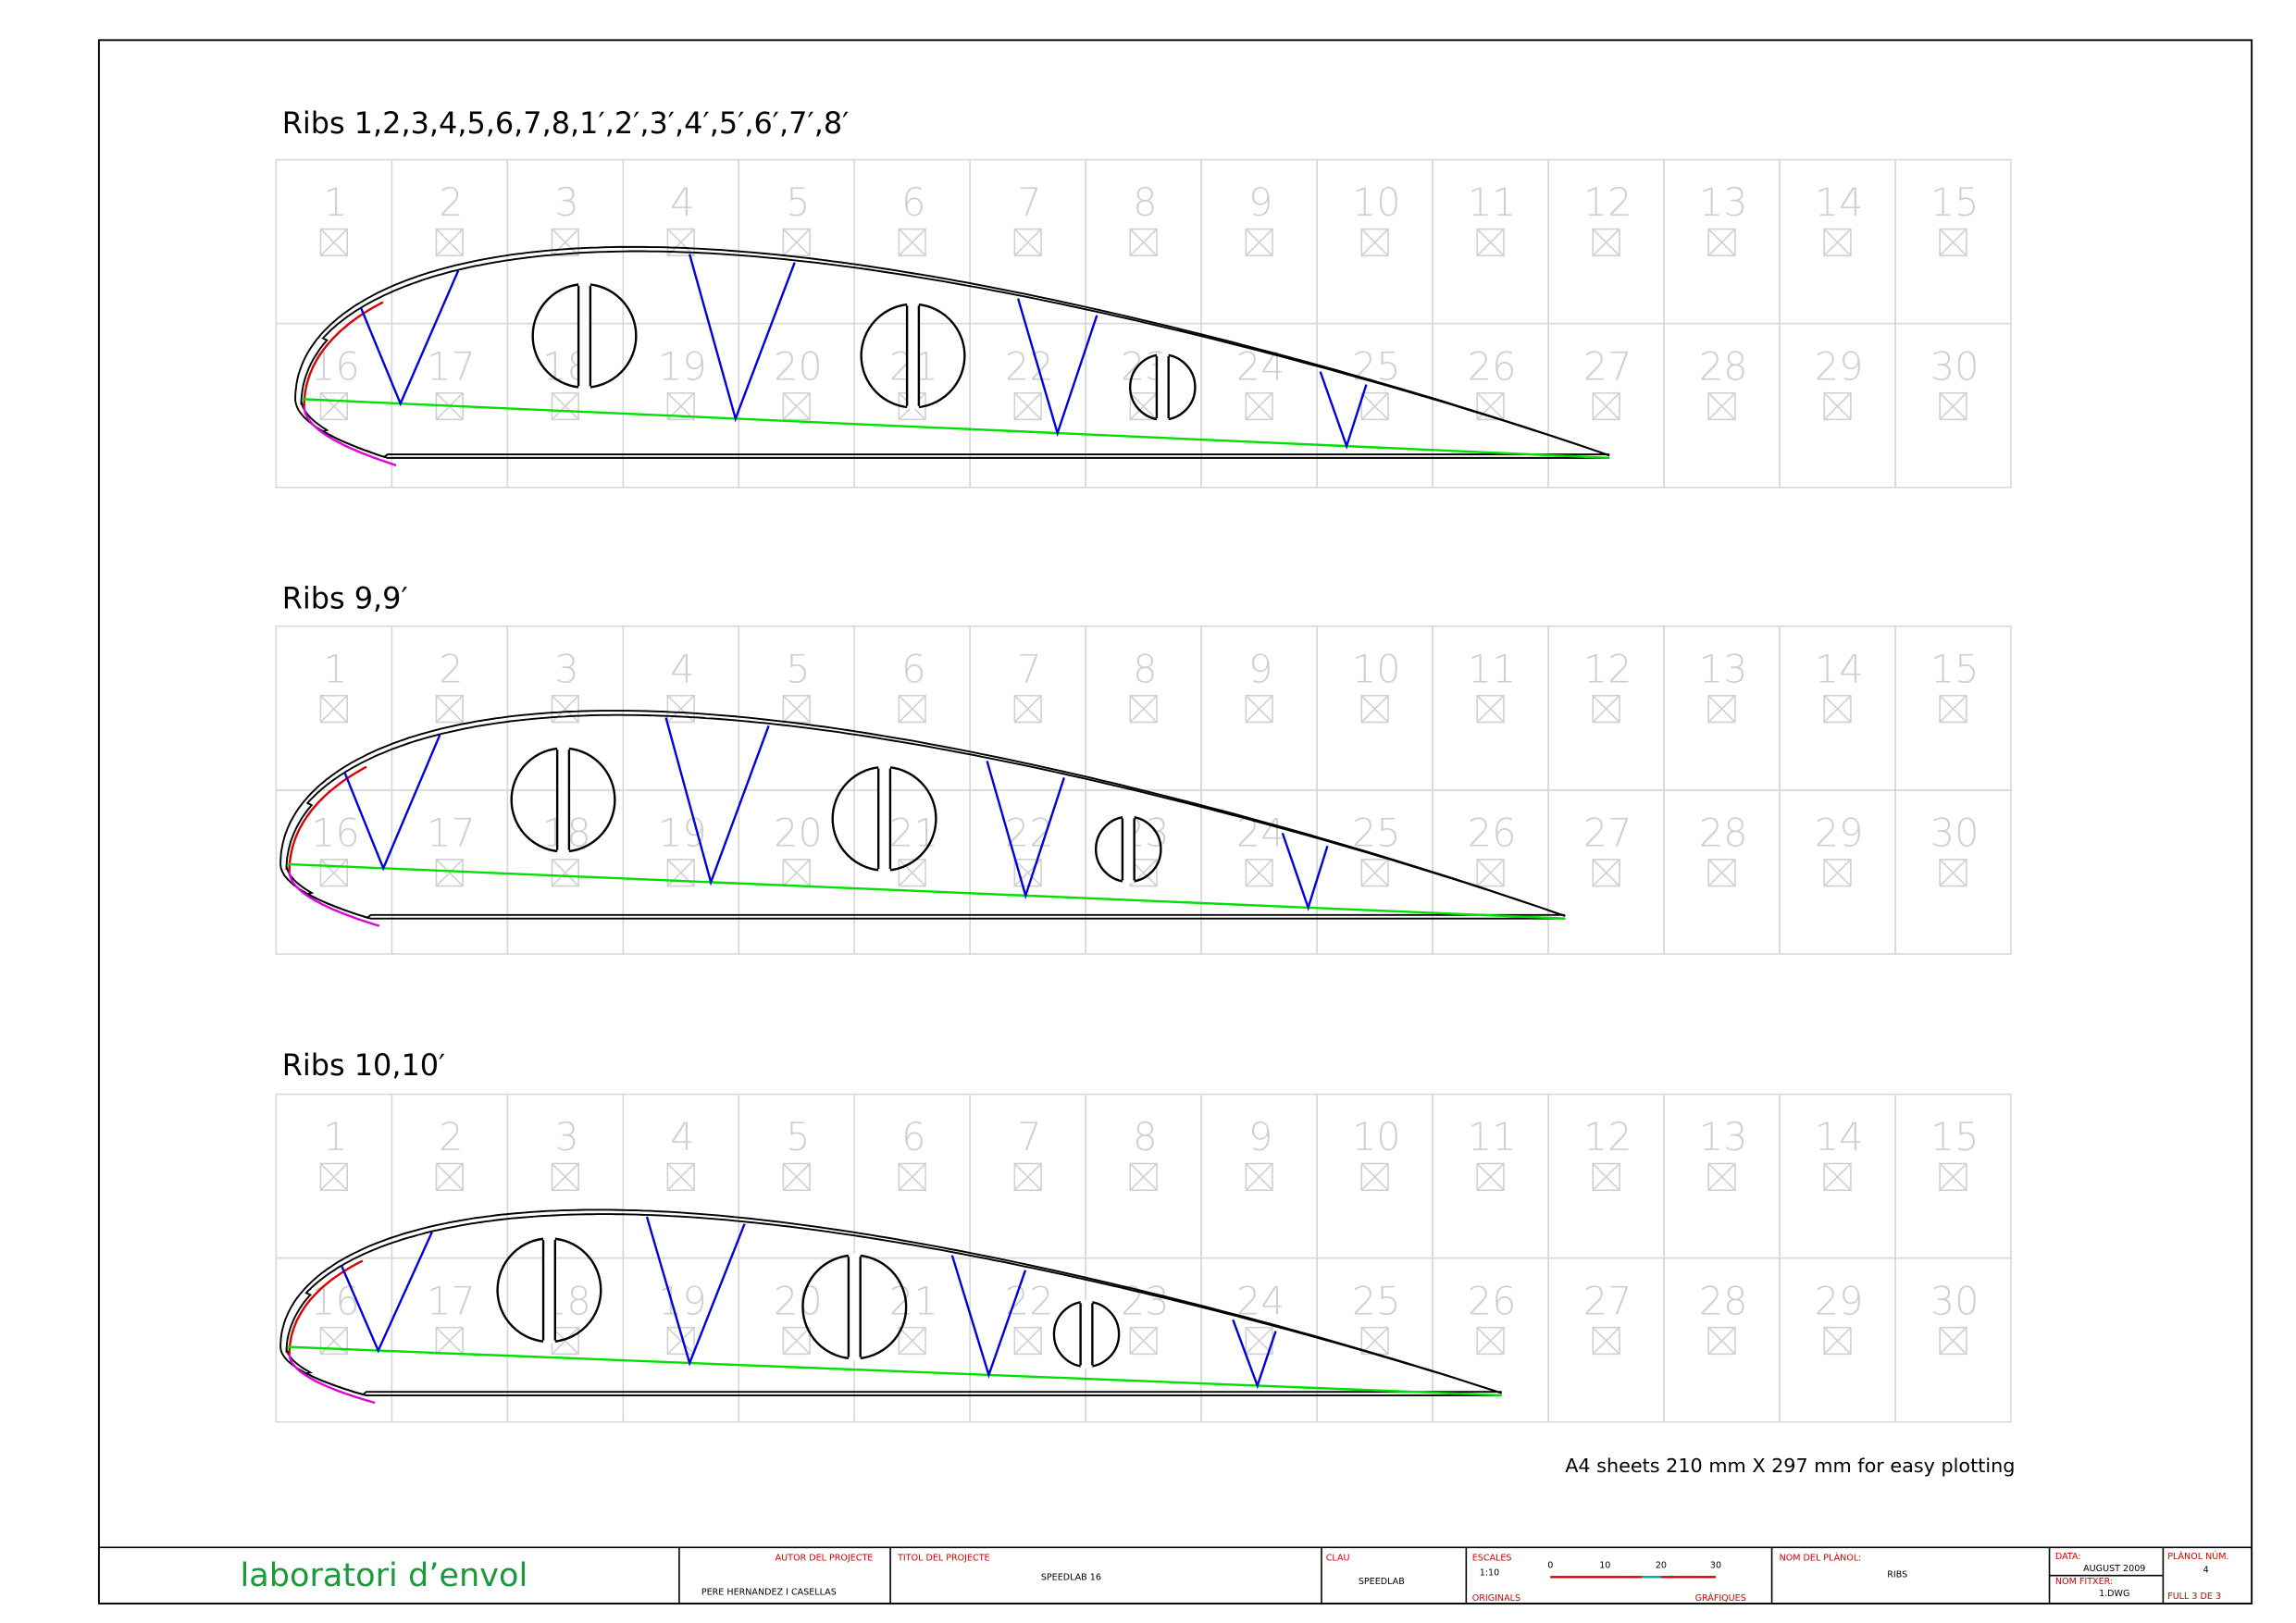 The width and height of the screenshot is (2296, 1623). What do you see at coordinates (1724, 832) in the screenshot?
I see `sheet-number: 28` at bounding box center [1724, 832].